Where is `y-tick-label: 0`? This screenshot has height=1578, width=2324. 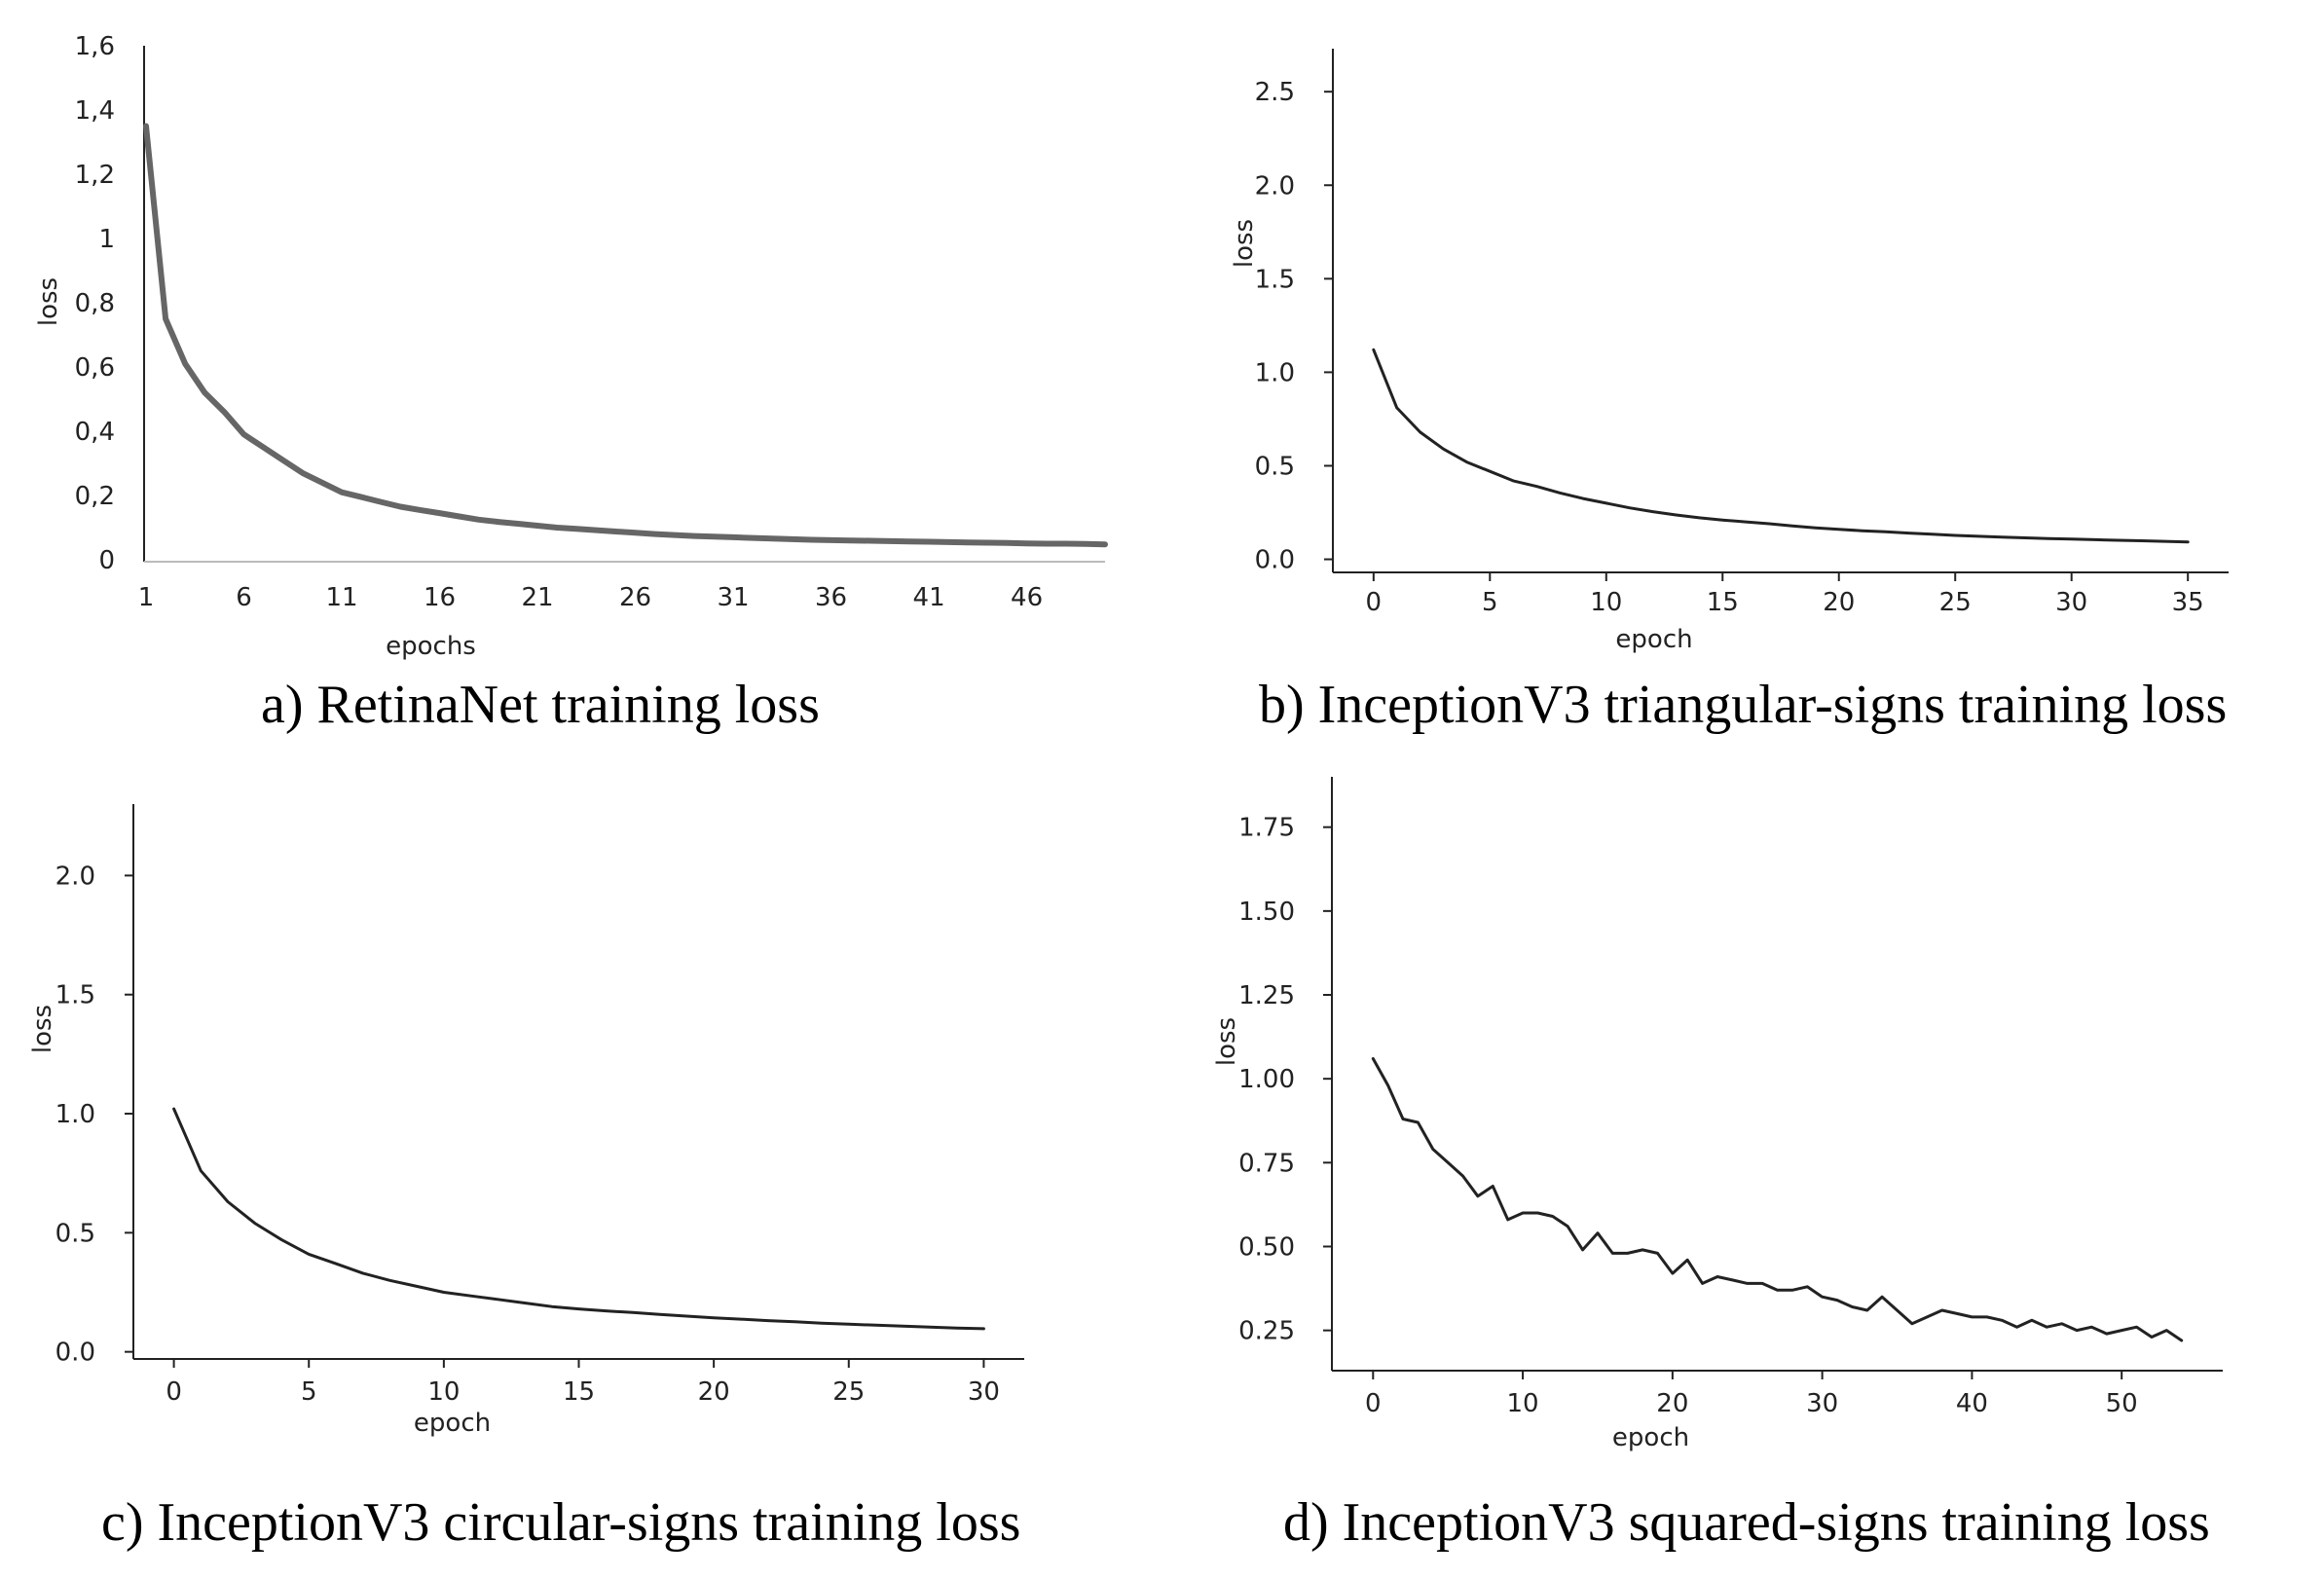 y-tick-label: 0 is located at coordinates (106, 560).